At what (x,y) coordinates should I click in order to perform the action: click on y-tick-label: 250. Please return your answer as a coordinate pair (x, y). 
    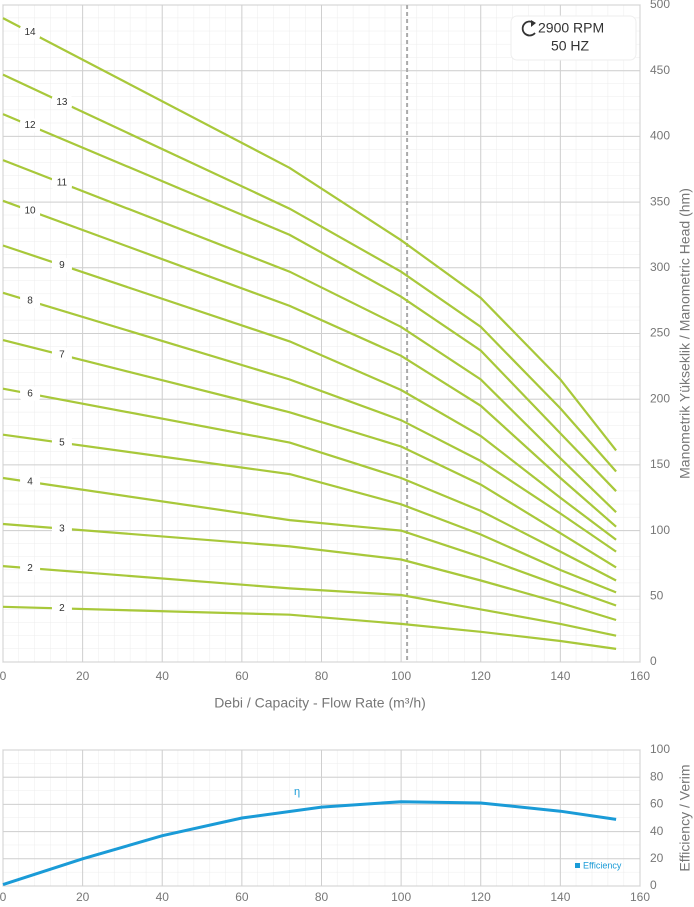
    Looking at the image, I should click on (660, 333).